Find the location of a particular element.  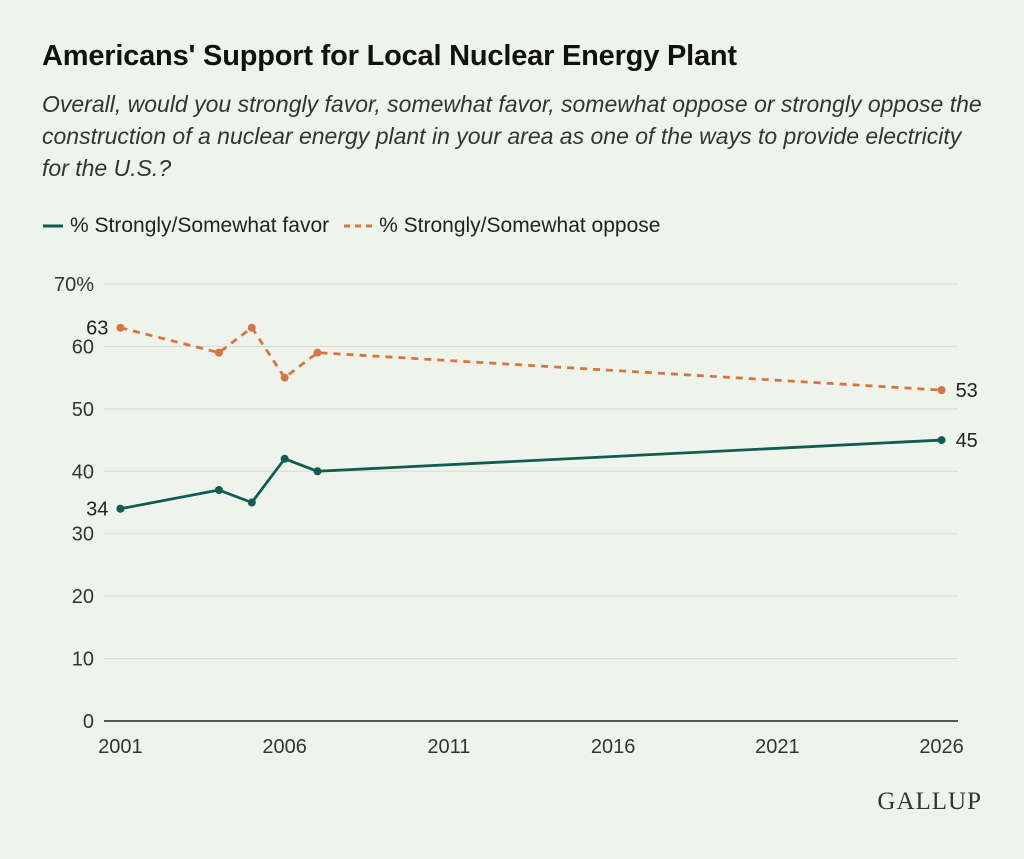

x-tick-label: 2011 is located at coordinates (448, 747).